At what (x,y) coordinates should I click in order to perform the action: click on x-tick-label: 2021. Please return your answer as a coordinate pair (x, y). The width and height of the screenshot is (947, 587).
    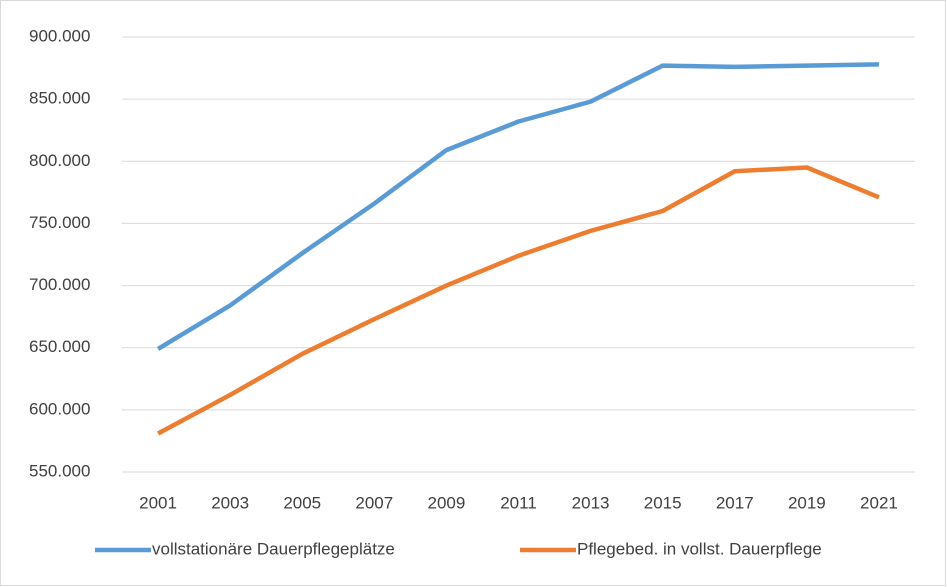
    Looking at the image, I should click on (879, 502).